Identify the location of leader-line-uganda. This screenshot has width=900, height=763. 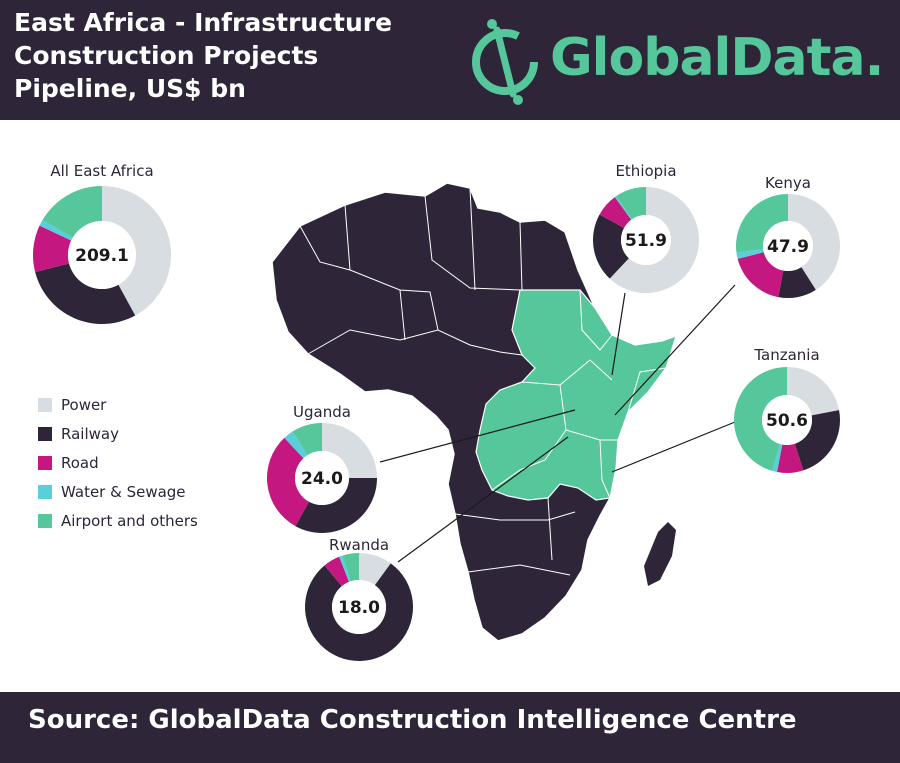
(477, 436).